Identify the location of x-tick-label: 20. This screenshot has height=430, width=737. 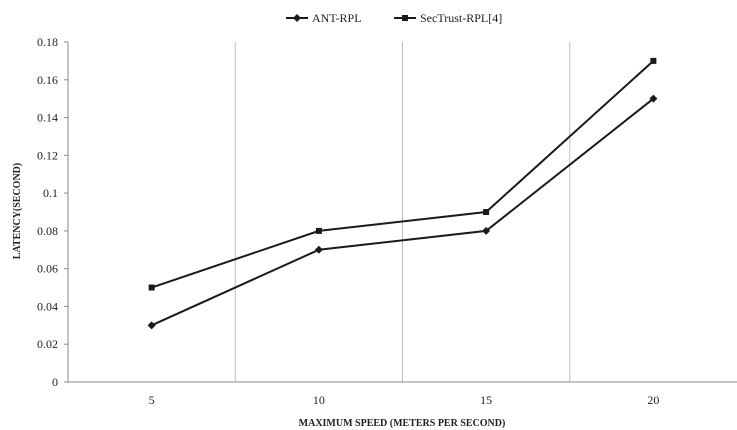
(653, 400).